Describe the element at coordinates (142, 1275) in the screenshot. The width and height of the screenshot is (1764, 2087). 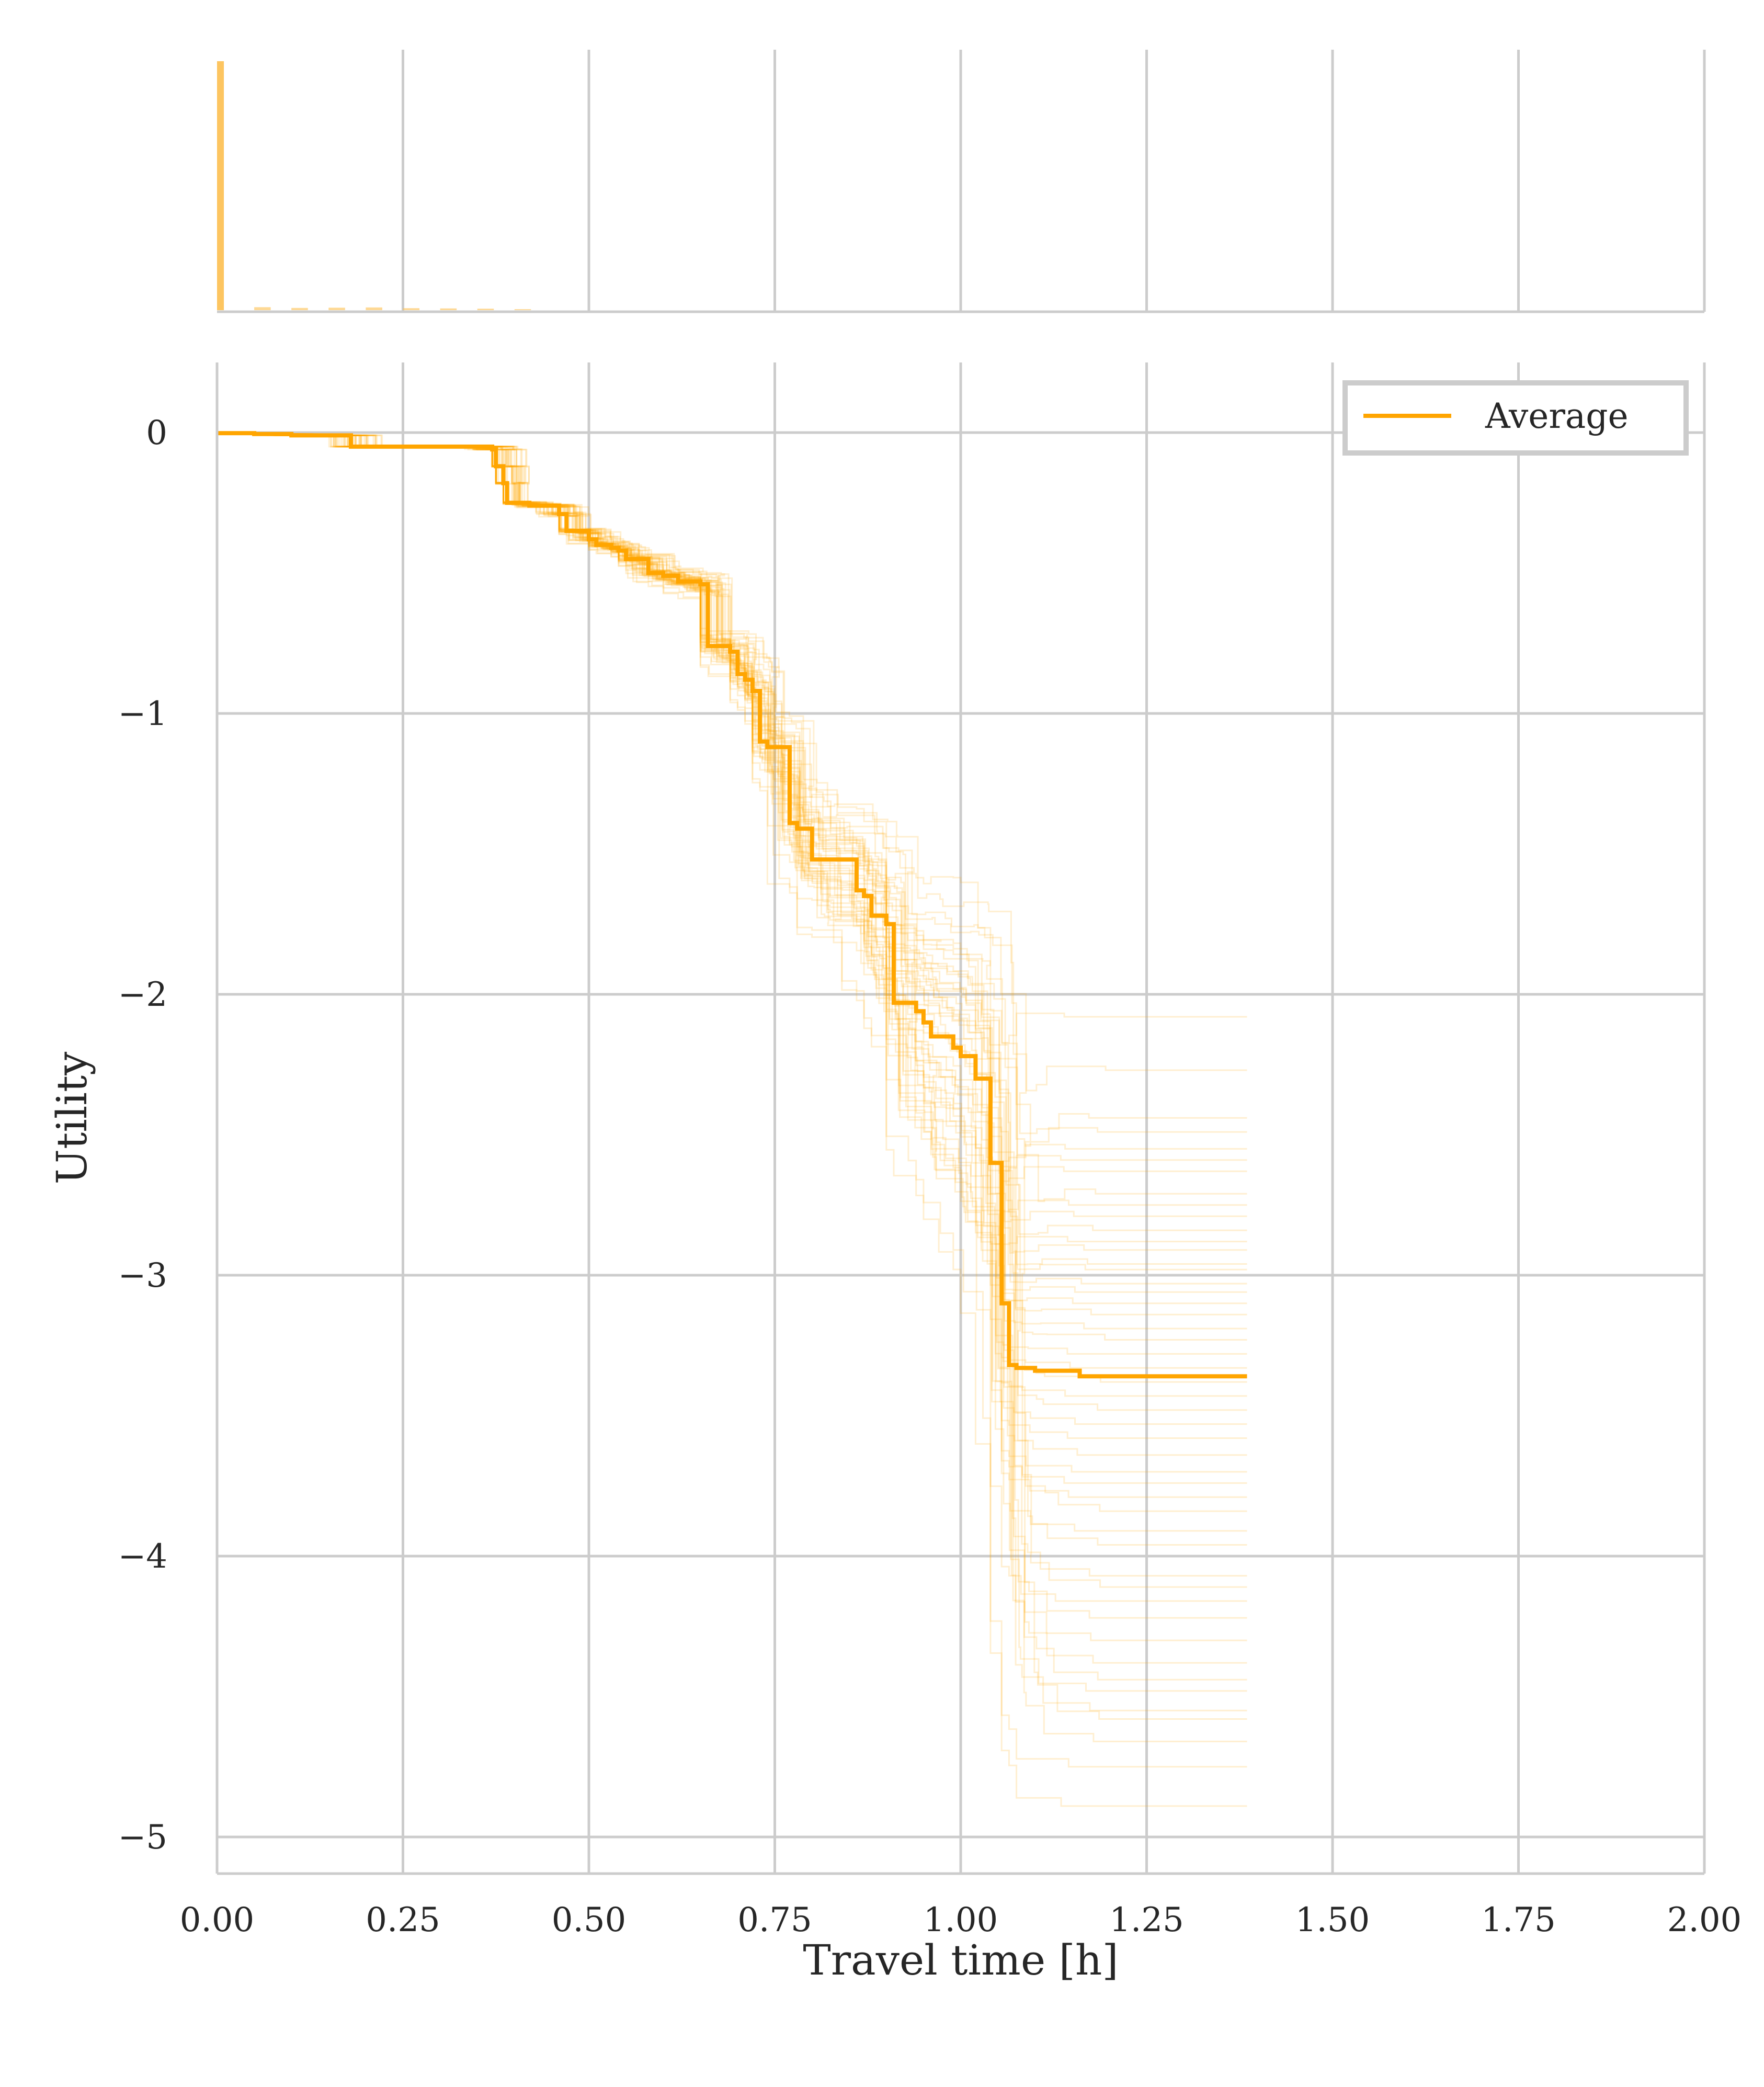
I see `y-tick-label: −3` at that location.